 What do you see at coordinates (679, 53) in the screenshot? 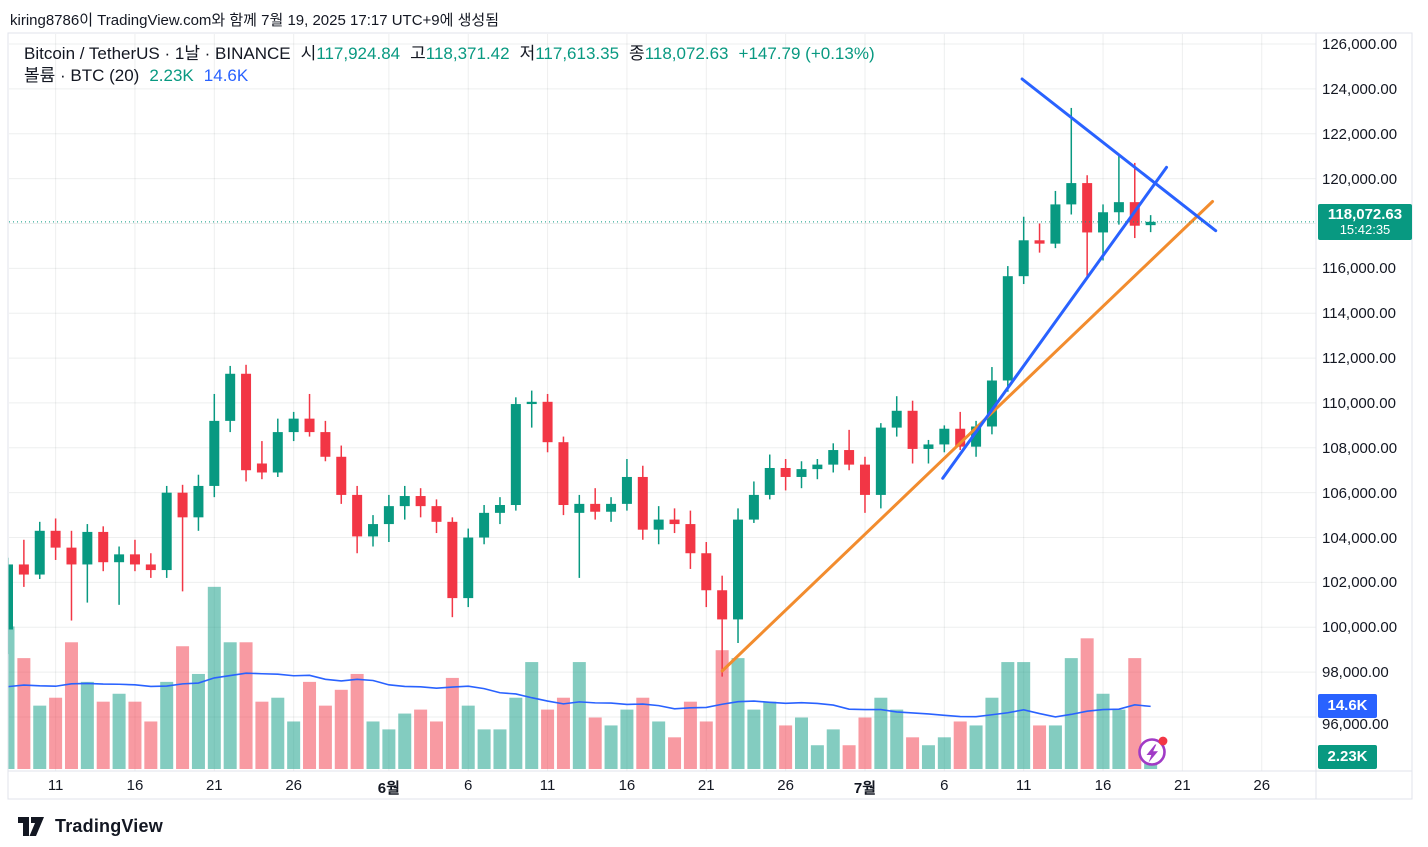
I see `ohlc-close: 종118,072.63` at bounding box center [679, 53].